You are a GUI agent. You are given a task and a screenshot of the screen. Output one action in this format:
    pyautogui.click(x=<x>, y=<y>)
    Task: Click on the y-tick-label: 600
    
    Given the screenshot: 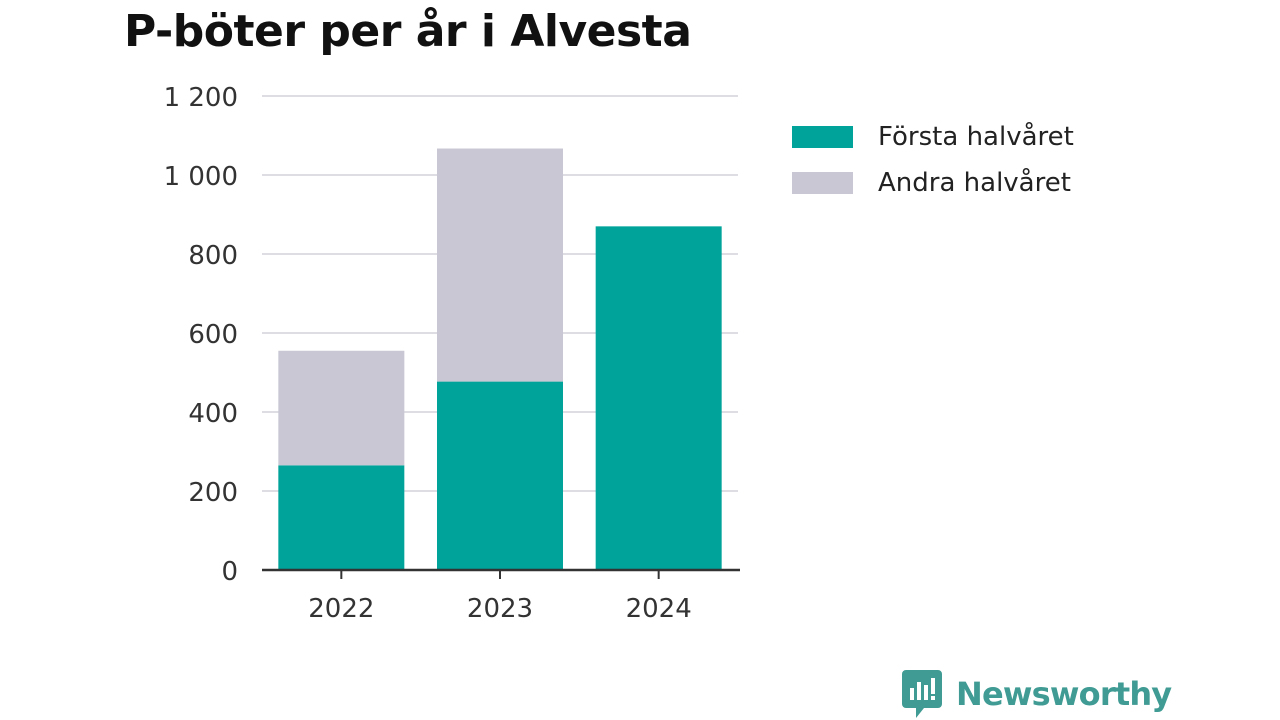 What is the action you would take?
    pyautogui.click(x=213, y=335)
    